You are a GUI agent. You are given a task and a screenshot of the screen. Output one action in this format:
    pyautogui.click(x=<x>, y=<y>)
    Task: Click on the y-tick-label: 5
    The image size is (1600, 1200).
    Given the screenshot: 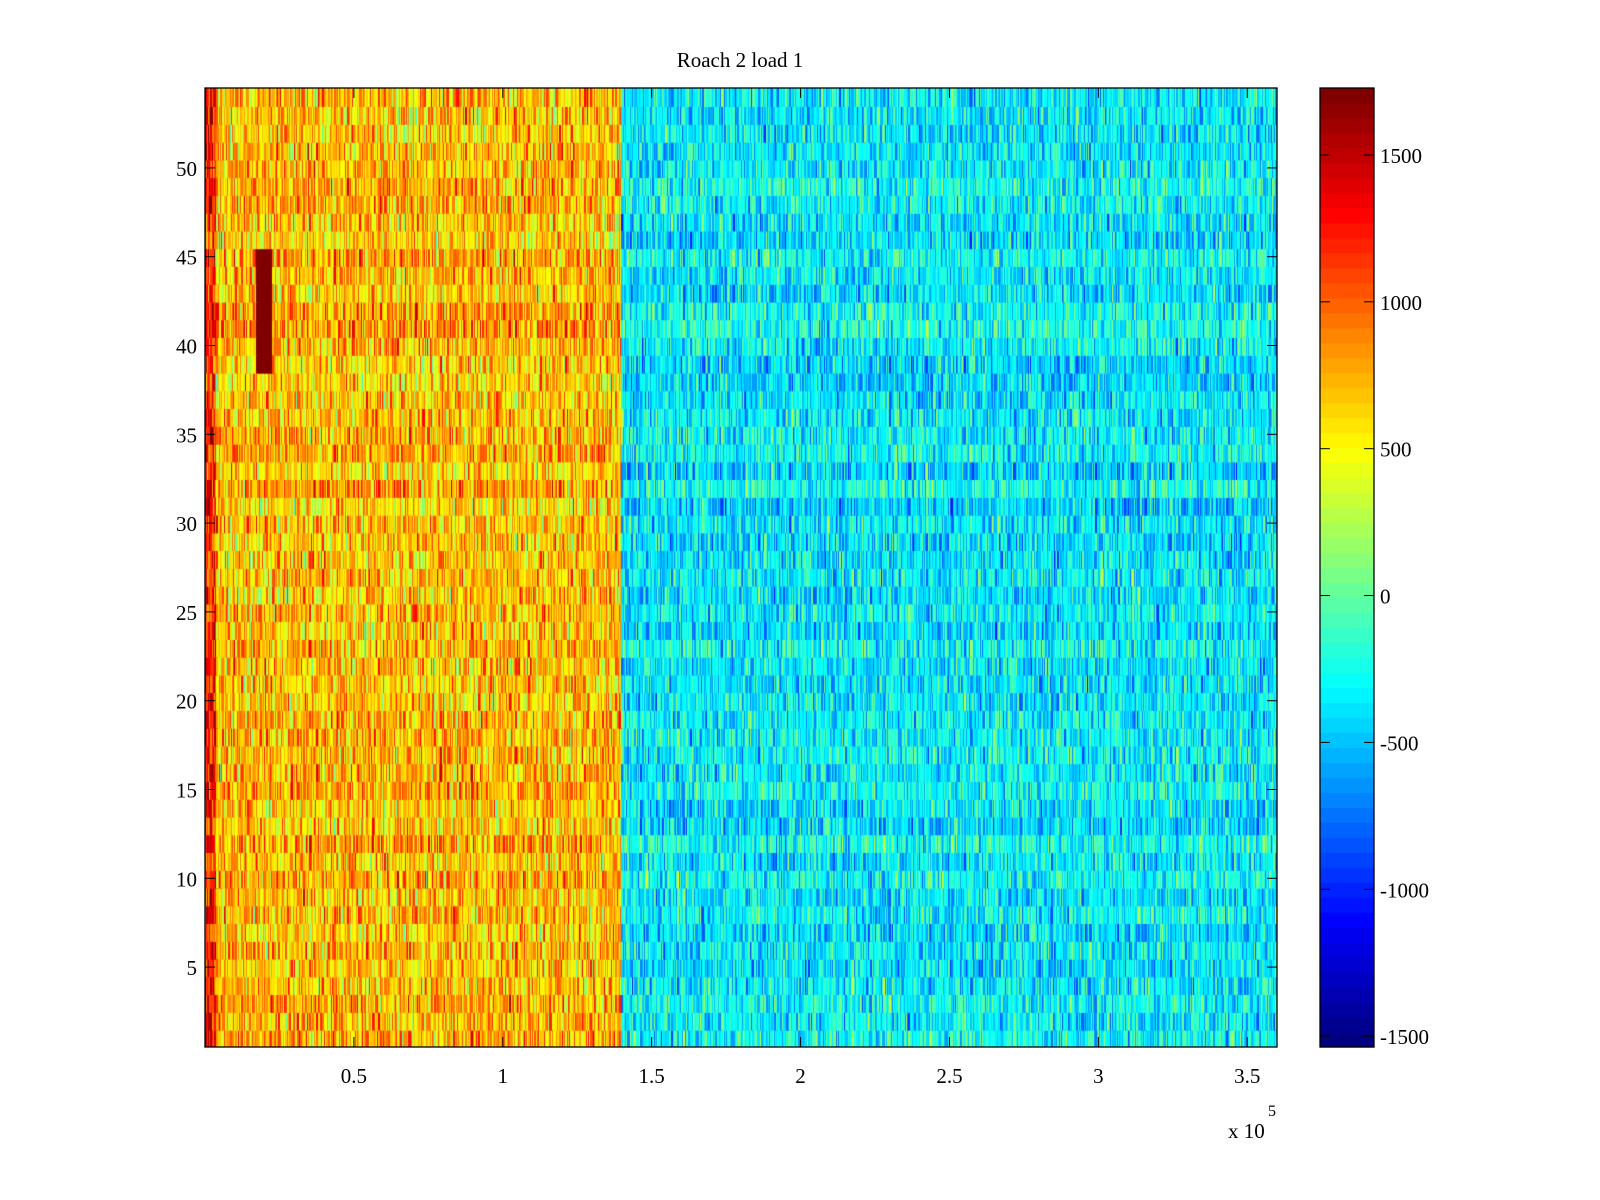 What is the action you would take?
    pyautogui.click(x=192, y=968)
    